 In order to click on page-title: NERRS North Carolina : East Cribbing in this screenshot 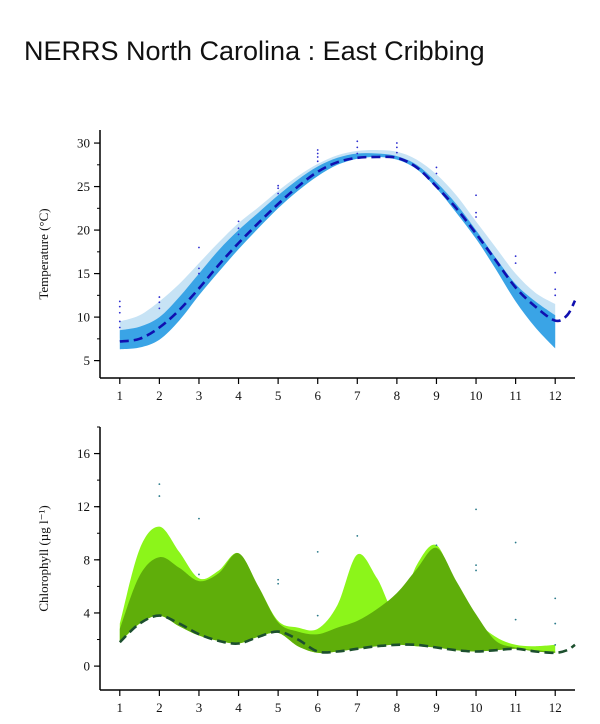, I will do `click(254, 51)`.